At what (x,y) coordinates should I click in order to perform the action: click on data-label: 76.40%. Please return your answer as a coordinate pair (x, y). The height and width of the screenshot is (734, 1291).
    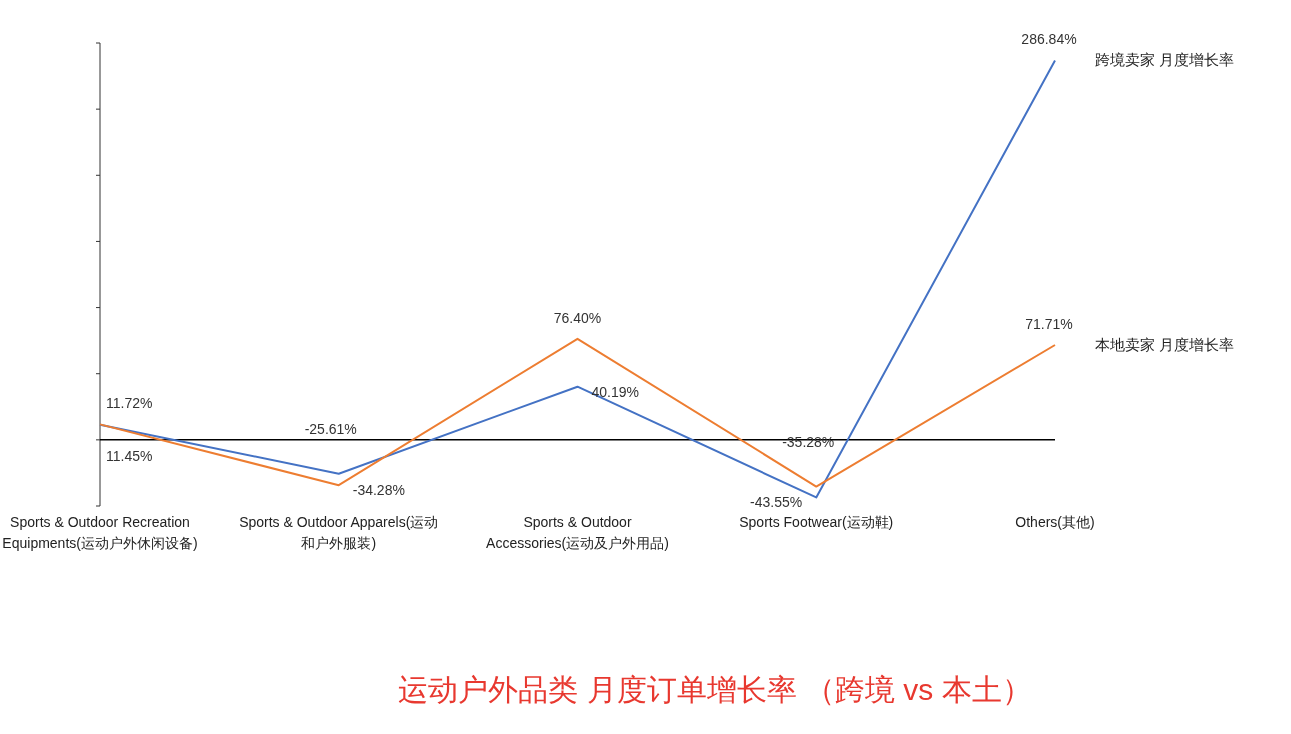
    Looking at the image, I should click on (577, 317).